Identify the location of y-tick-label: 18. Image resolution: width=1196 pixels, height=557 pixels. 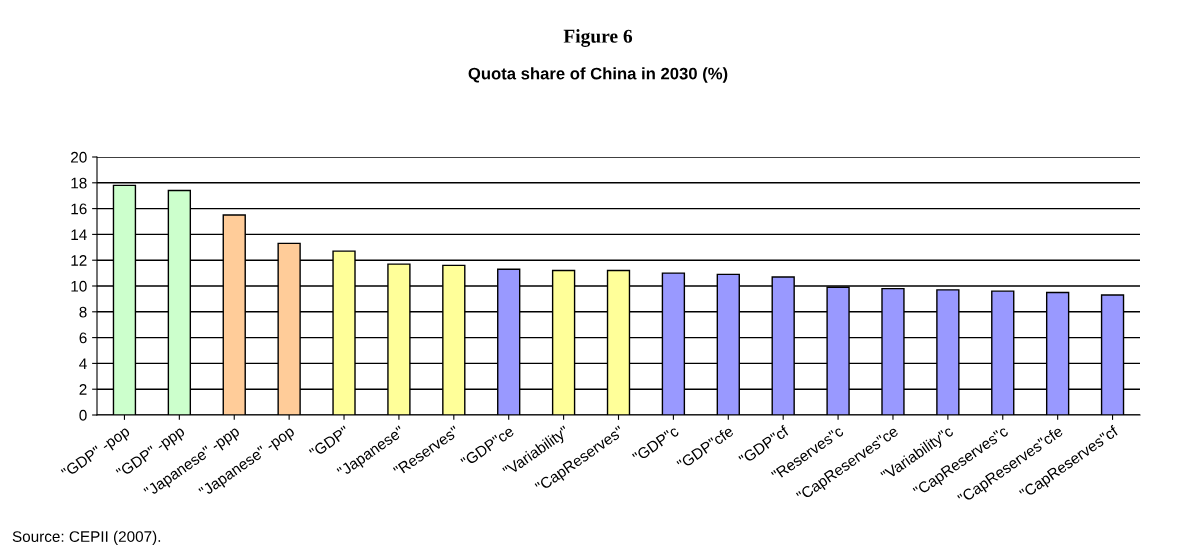
(79, 183).